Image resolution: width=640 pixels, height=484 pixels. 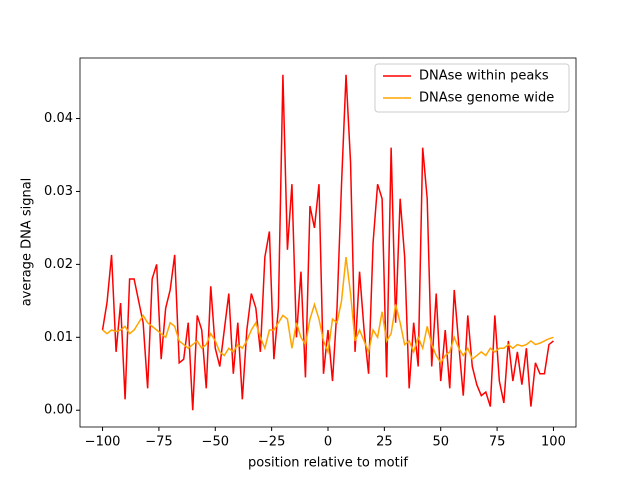 What do you see at coordinates (484, 76) in the screenshot?
I see `legend-label: DNAse within peaks` at bounding box center [484, 76].